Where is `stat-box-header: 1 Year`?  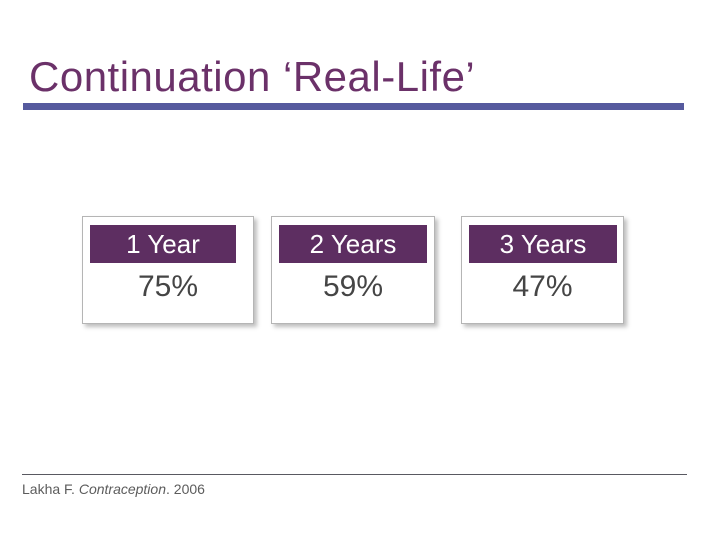
stat-box-header: 1 Year is located at coordinates (163, 244).